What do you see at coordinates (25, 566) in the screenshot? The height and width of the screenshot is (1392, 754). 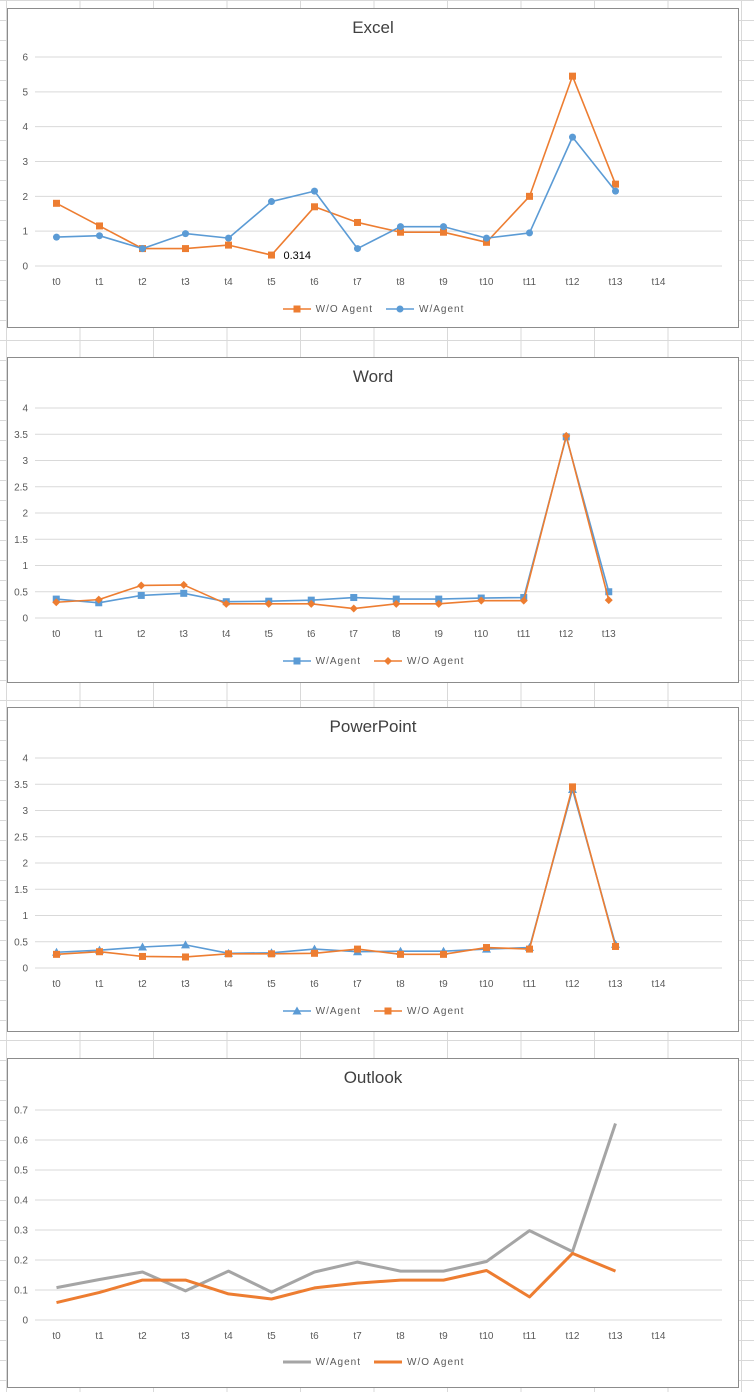 I see `y-tick-label: 1` at bounding box center [25, 566].